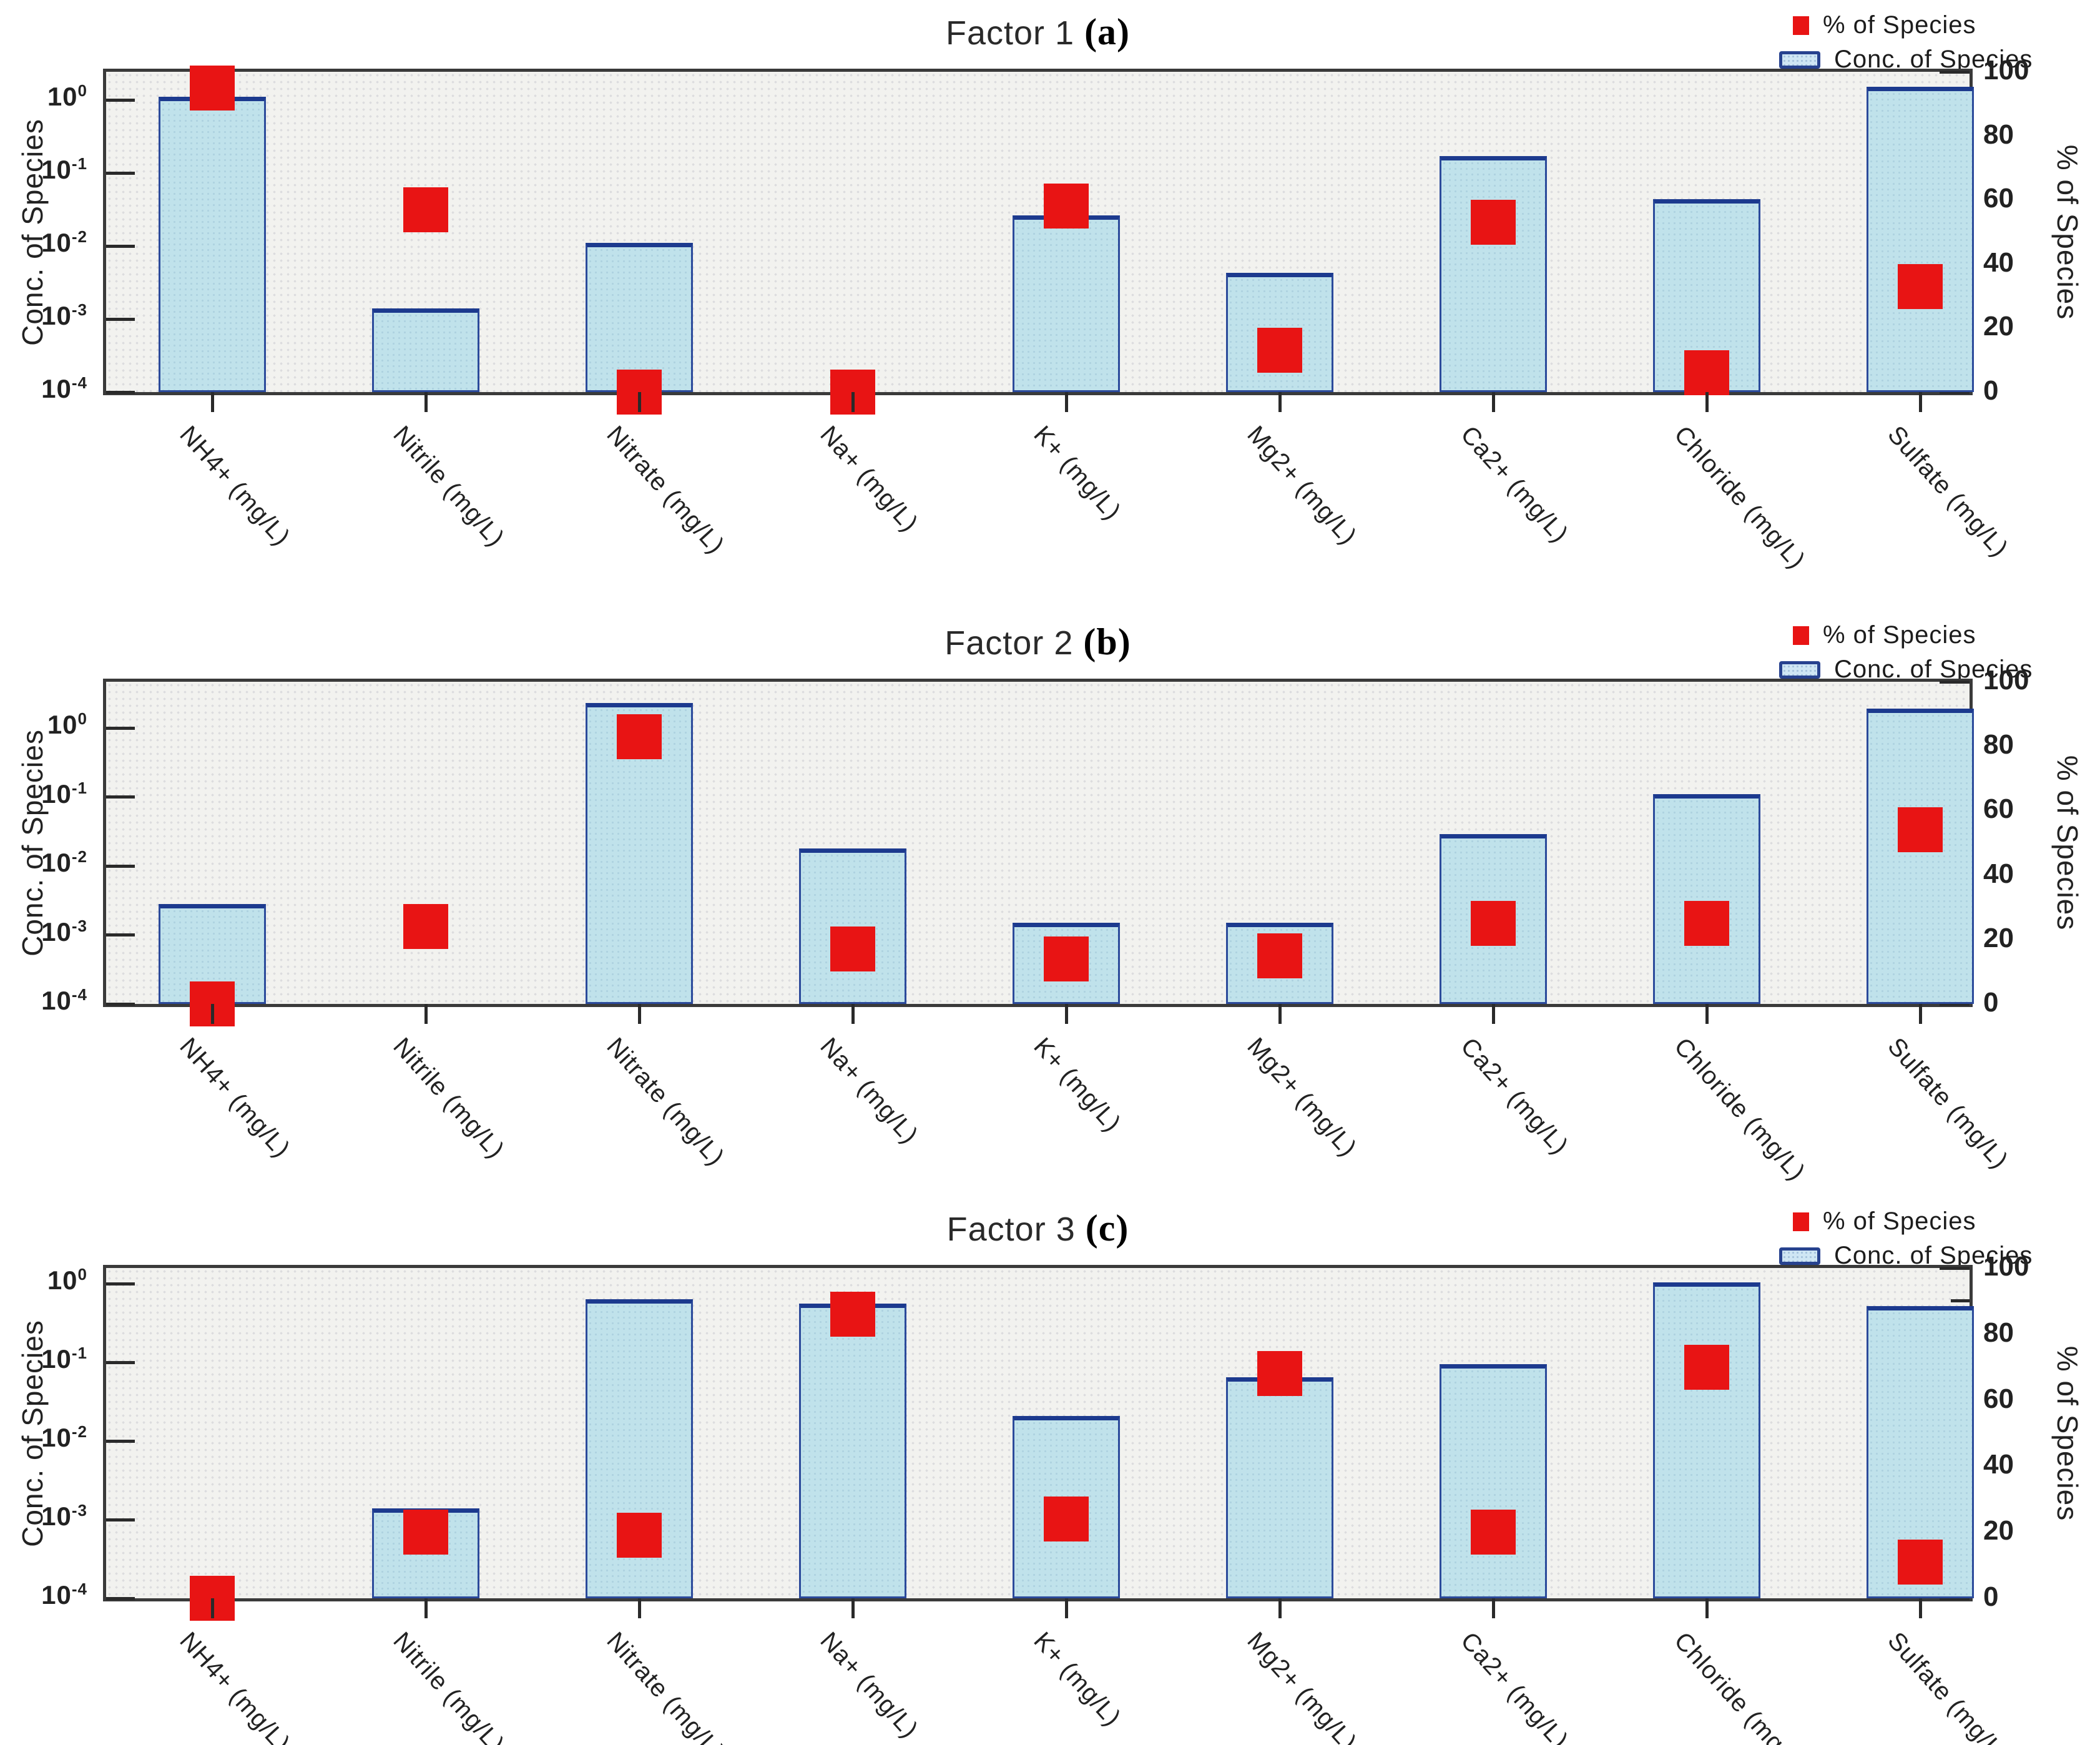 This screenshot has width=2100, height=1745. Describe the element at coordinates (852, 926) in the screenshot. I see `bar-conc-Na+` at that location.